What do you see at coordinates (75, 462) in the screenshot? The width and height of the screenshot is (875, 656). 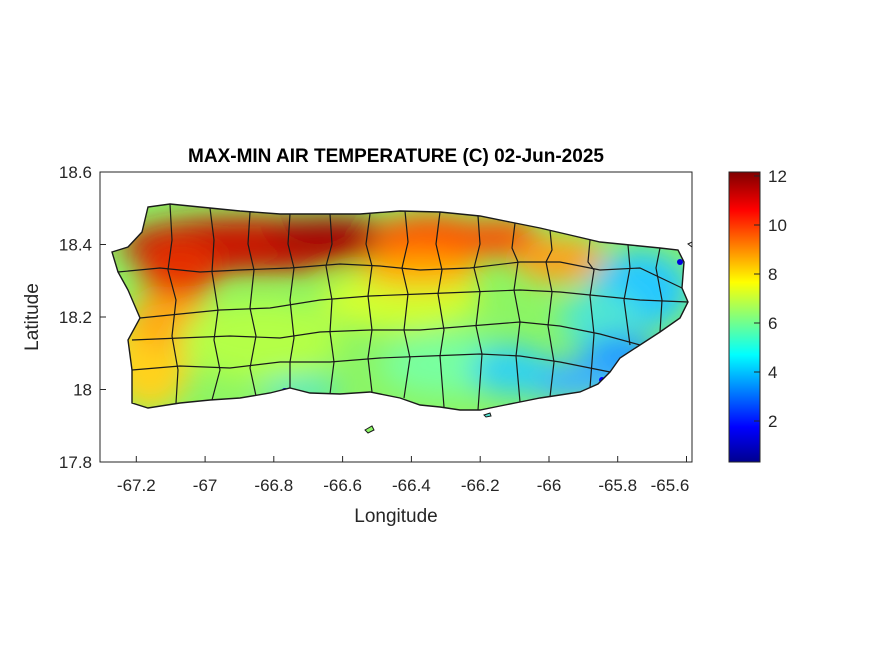 I see `y-tick-label: 17.8` at bounding box center [75, 462].